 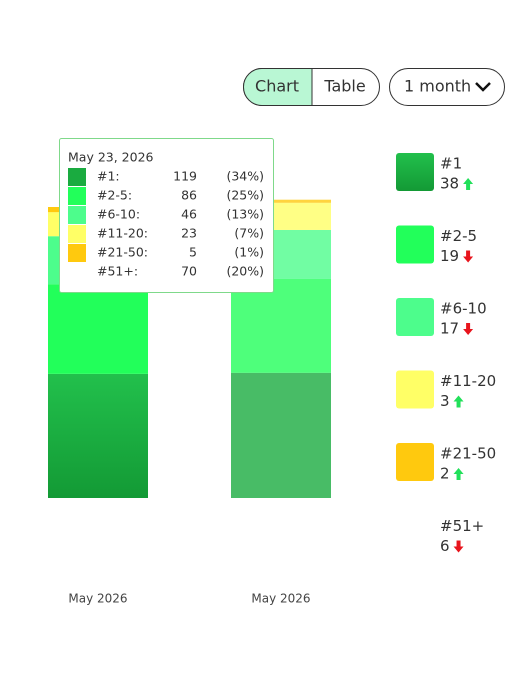 I want to click on tooltip-count: 5, so click(x=193, y=252).